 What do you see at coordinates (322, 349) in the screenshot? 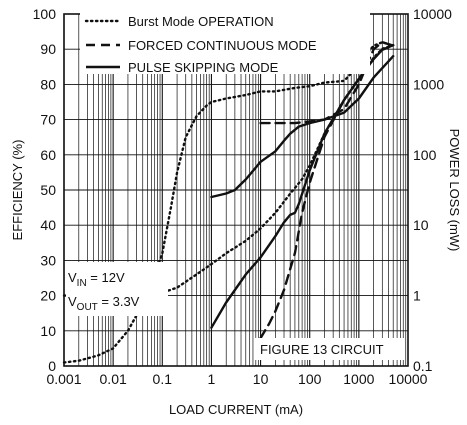
I see `figure-reference-label: FIGURE 13 CIRCUIT` at bounding box center [322, 349].